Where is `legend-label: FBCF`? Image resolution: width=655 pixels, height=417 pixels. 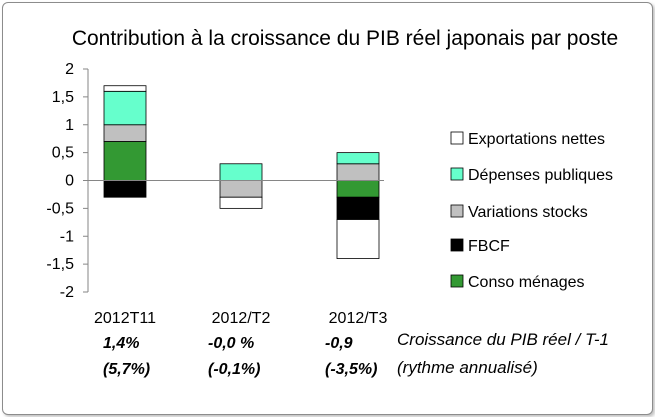
legend-label: FBCF is located at coordinates (489, 246).